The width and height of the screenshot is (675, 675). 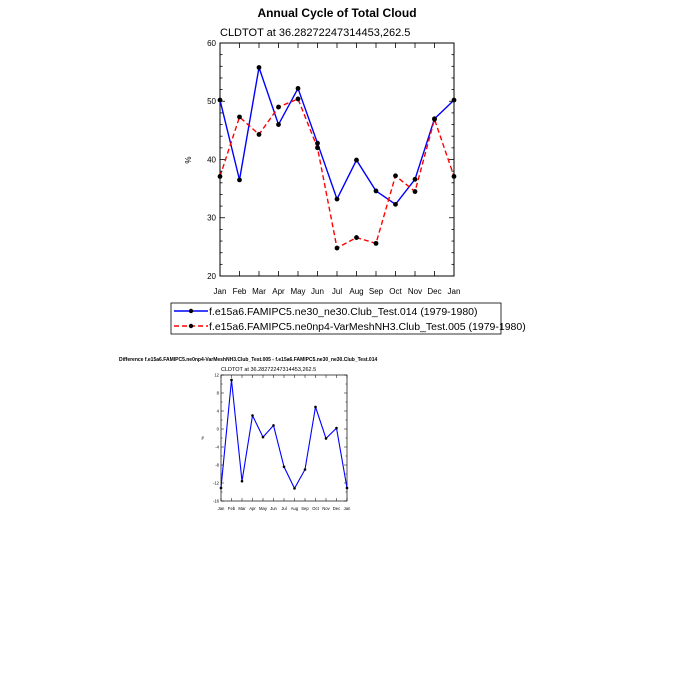 I want to click on y-tick-label: 8, so click(x=218, y=392).